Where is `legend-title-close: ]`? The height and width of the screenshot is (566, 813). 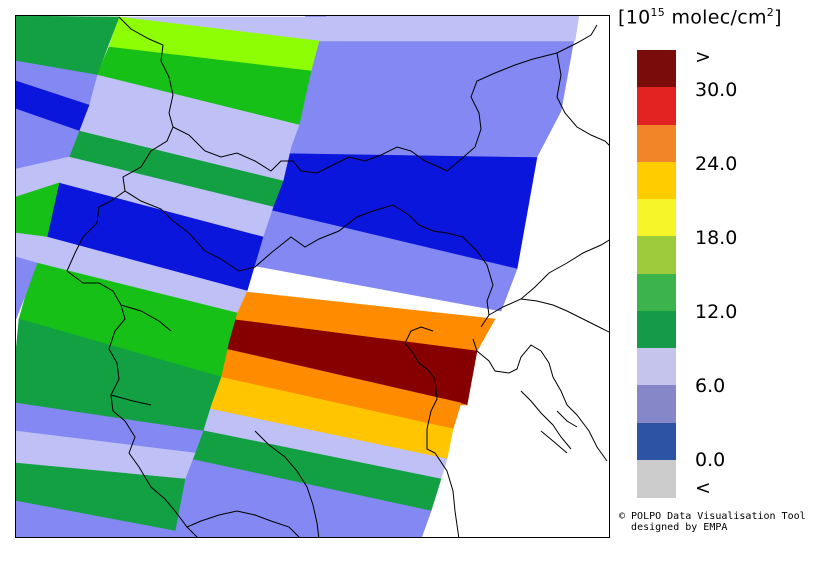 legend-title-close: ] is located at coordinates (778, 17).